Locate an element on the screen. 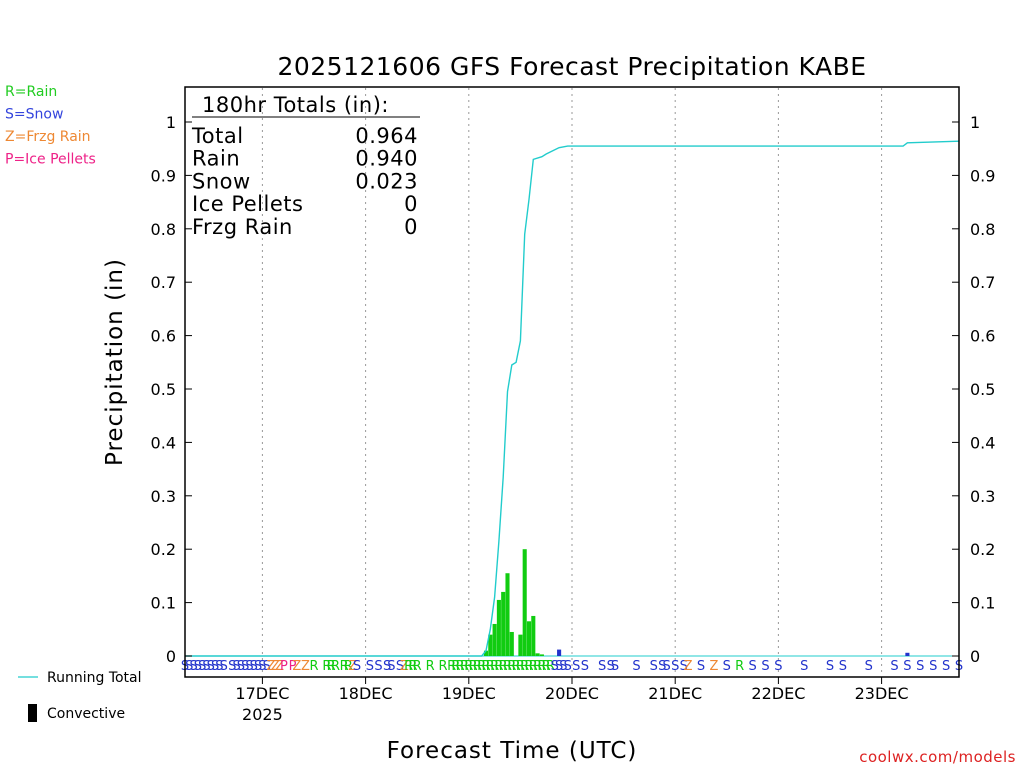 This screenshot has height=768, width=1024. precip-bars is located at coordinates (696, 602).